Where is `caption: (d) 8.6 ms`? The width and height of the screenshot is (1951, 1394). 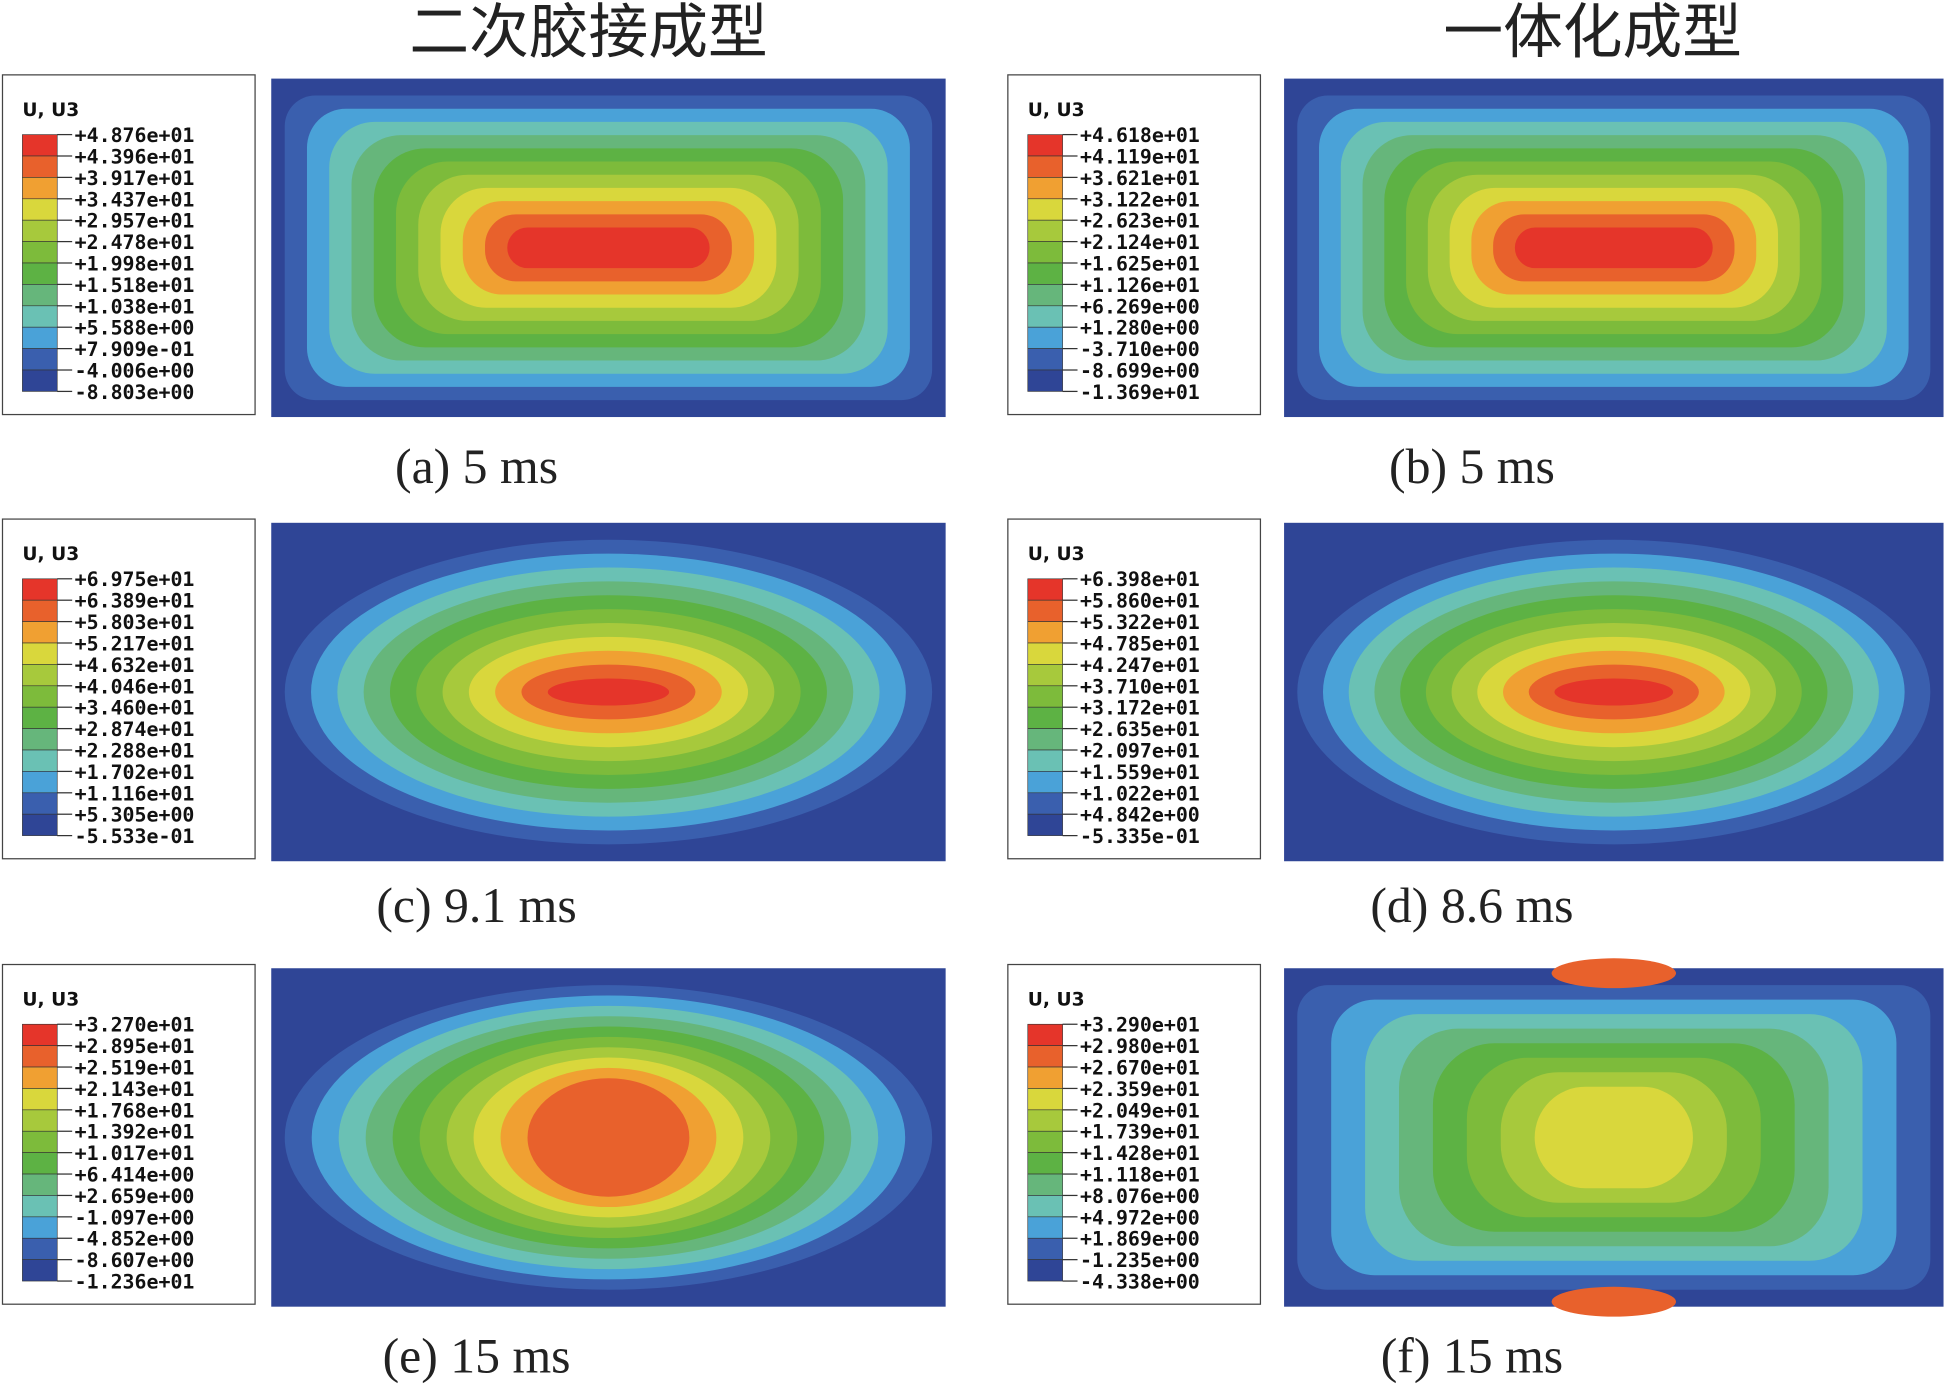
caption: (d) 8.6 ms is located at coordinates (1471, 905).